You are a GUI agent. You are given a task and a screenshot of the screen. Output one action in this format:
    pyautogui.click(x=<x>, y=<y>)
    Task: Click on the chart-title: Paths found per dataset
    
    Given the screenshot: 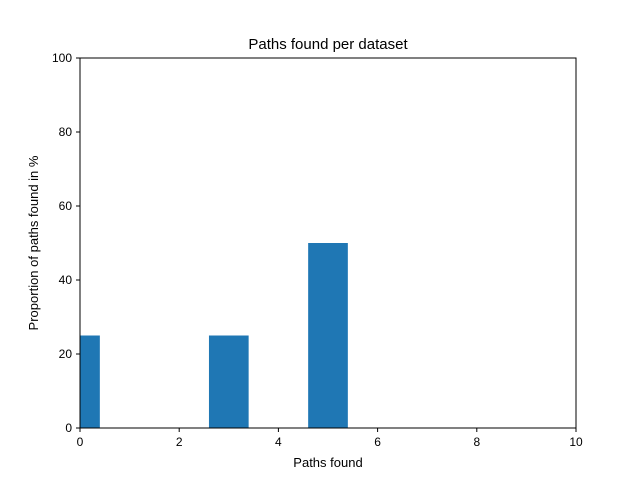 What is the action you would take?
    pyautogui.click(x=328, y=44)
    